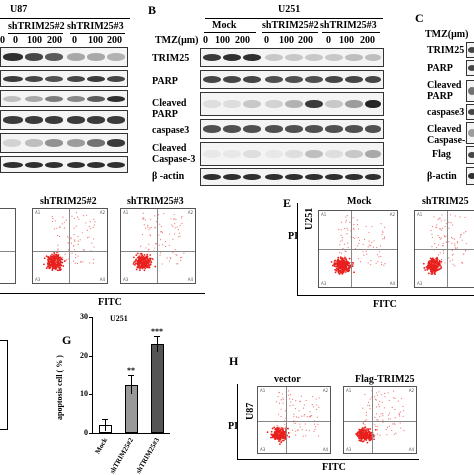  I want to click on panel-a-group-1-rule, so click(35, 33).